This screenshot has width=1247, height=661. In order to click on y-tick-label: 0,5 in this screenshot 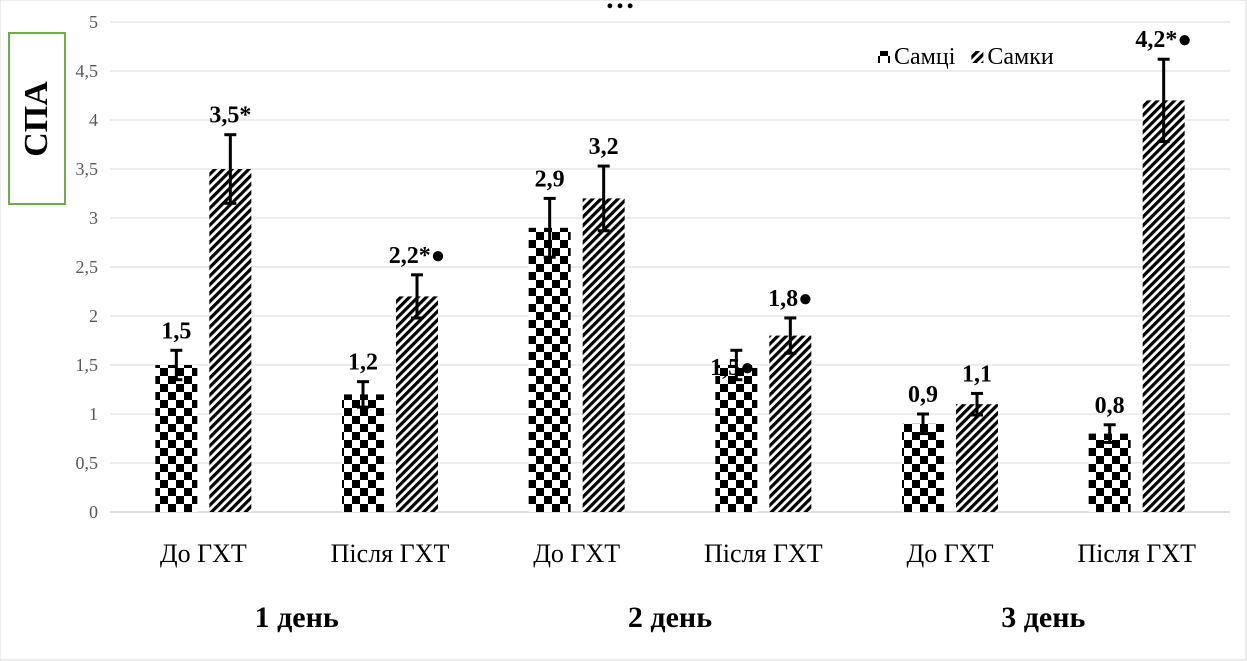, I will do `click(87, 463)`.